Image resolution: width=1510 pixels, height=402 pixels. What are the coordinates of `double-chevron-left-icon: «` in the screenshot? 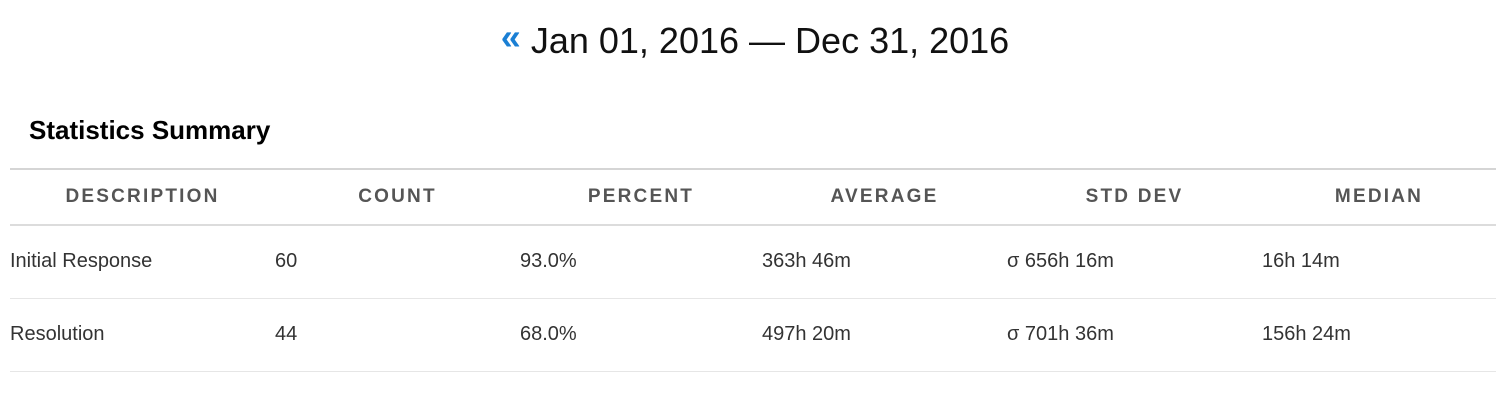 It's located at (510, 36).